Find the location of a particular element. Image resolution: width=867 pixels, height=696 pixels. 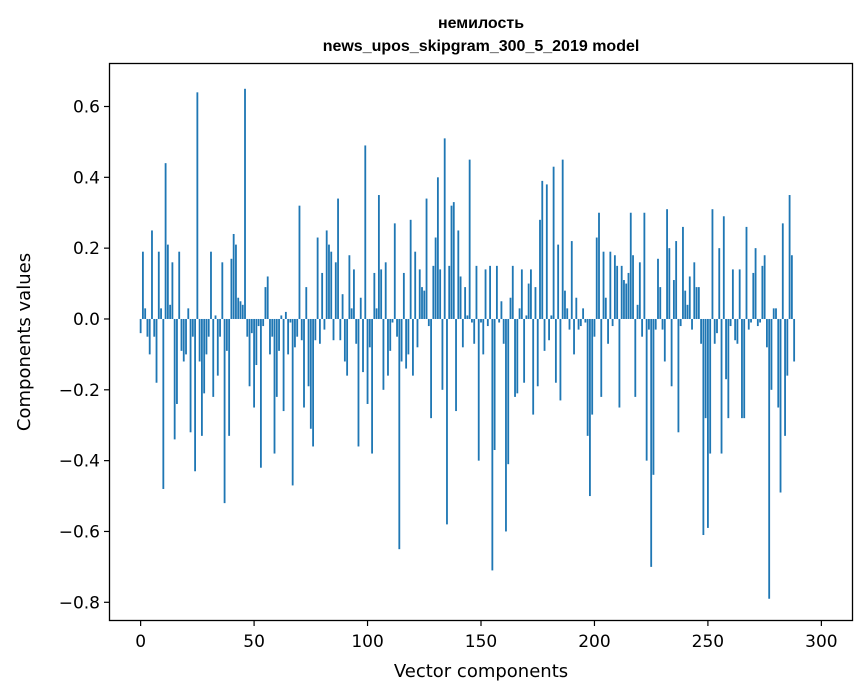

x-tick-label: 200 is located at coordinates (594, 642).